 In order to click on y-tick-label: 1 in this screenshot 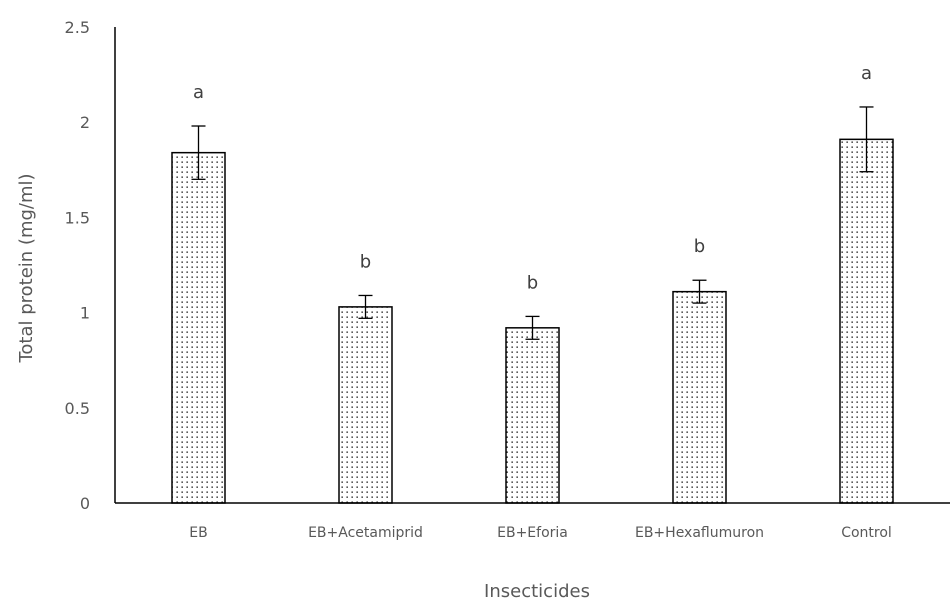, I will do `click(85, 313)`.